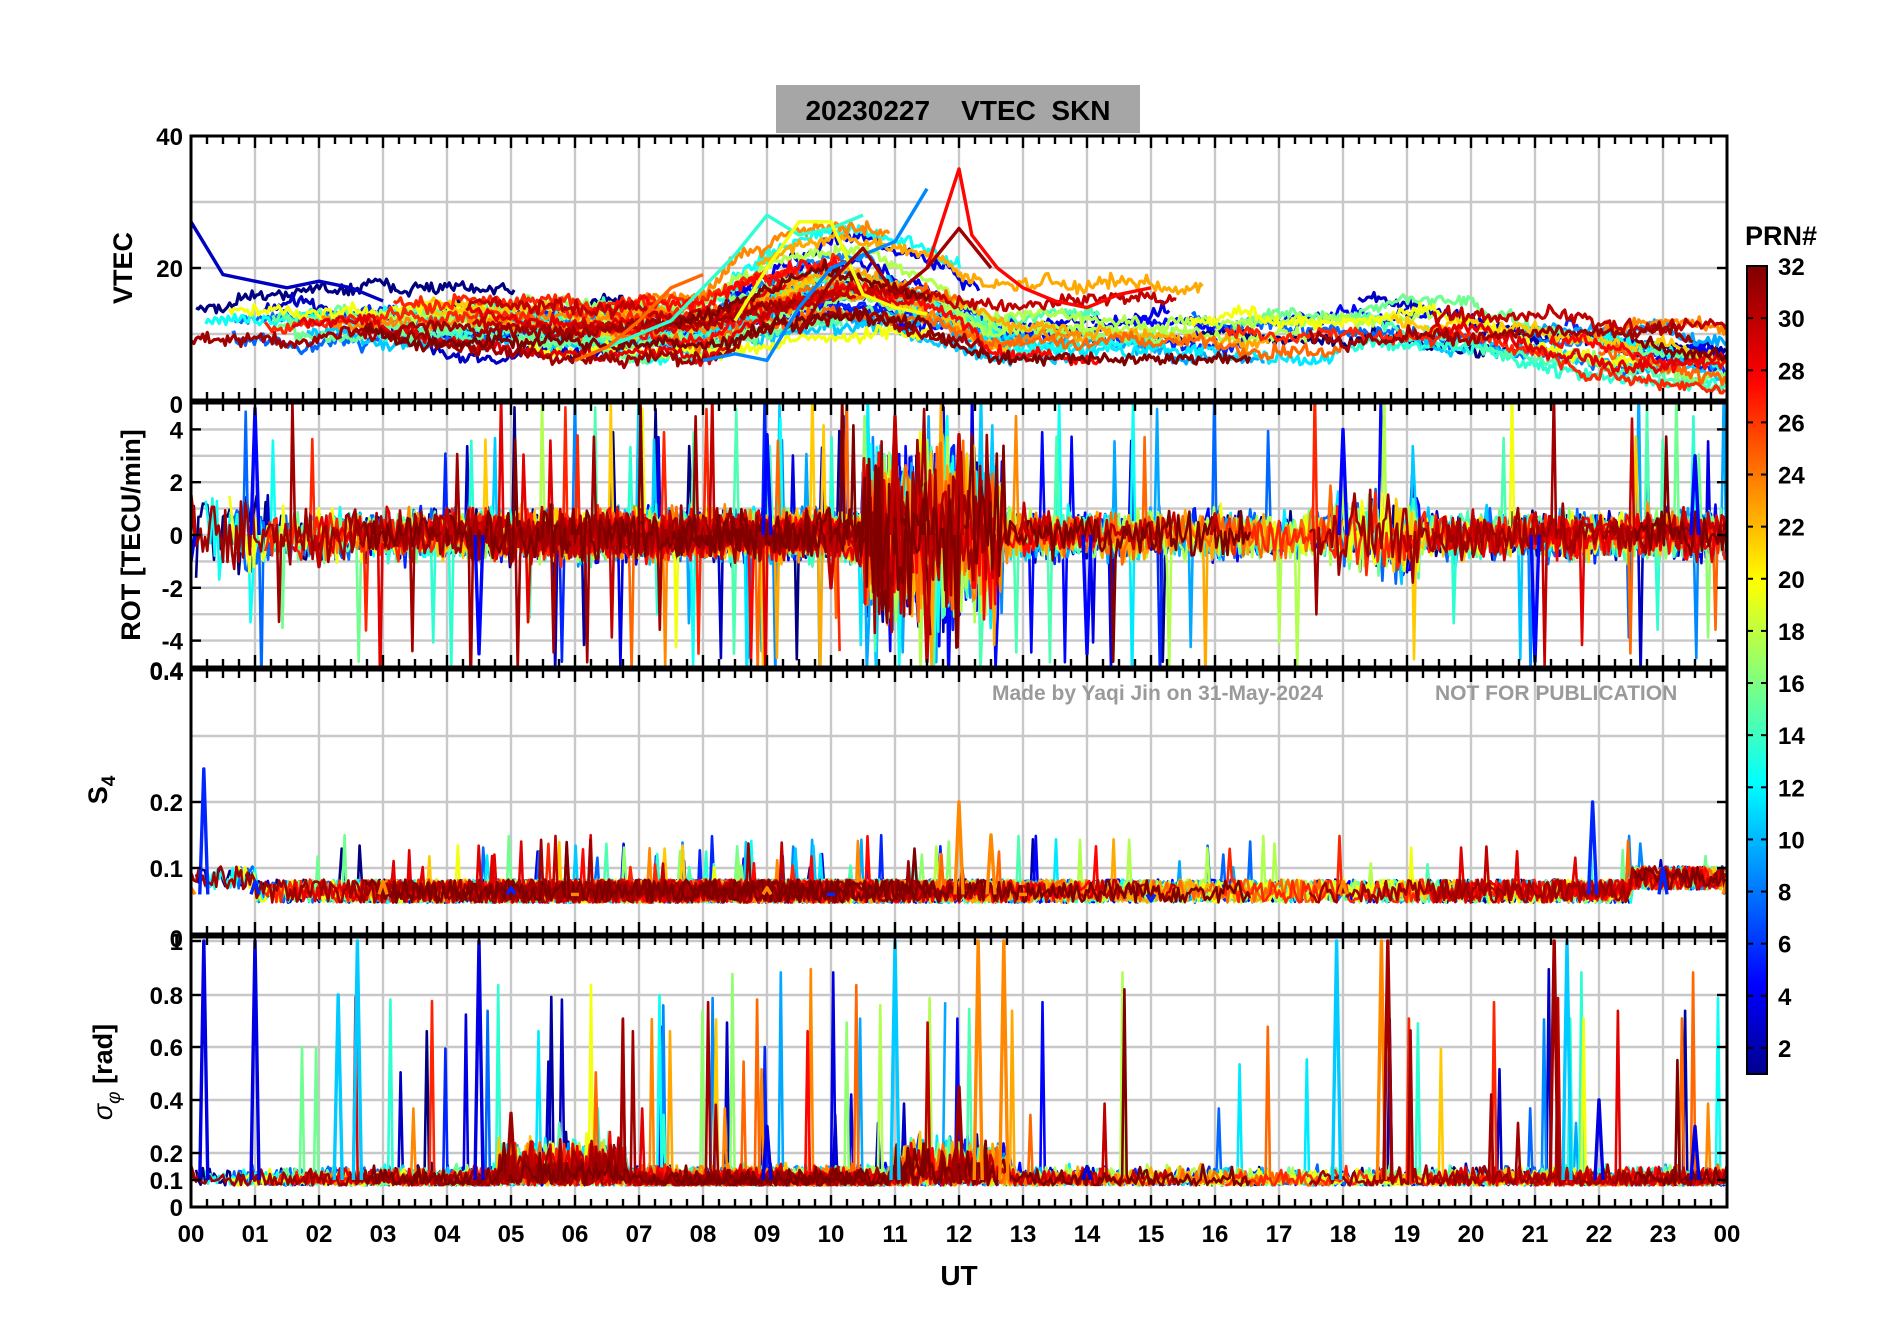 The width and height of the screenshot is (1902, 1330). What do you see at coordinates (1785, 997) in the screenshot?
I see `colorbar-tick-label: 4` at bounding box center [1785, 997].